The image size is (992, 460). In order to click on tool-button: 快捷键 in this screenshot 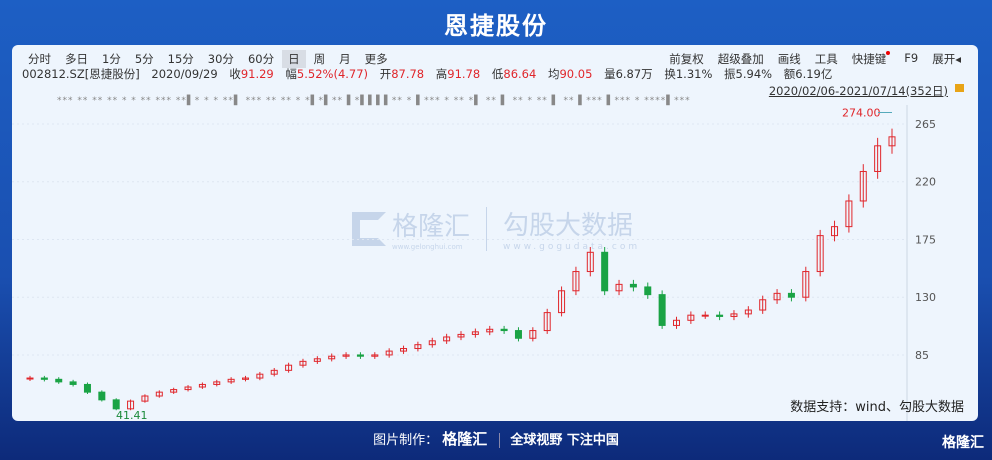, I will do `click(871, 59)`.